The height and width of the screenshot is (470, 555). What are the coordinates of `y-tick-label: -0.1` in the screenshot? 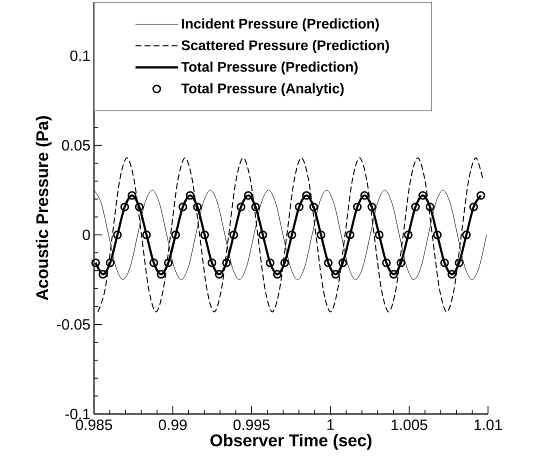 It's located at (77, 414).